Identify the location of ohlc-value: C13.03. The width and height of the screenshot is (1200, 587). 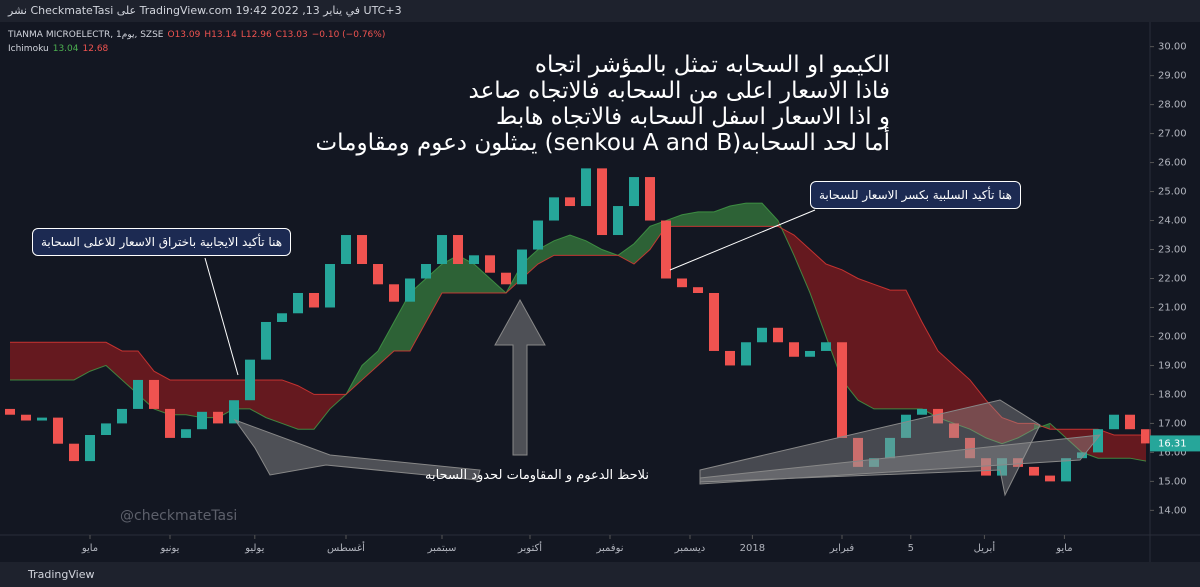
(291, 35).